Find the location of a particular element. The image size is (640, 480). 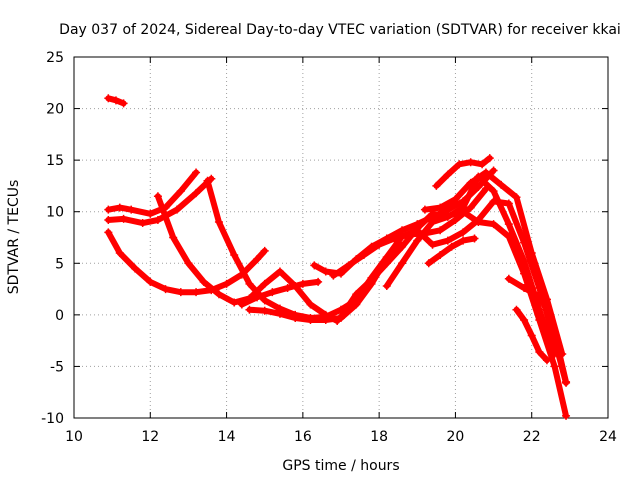

series-arc-q is located at coordinates (537, 330).